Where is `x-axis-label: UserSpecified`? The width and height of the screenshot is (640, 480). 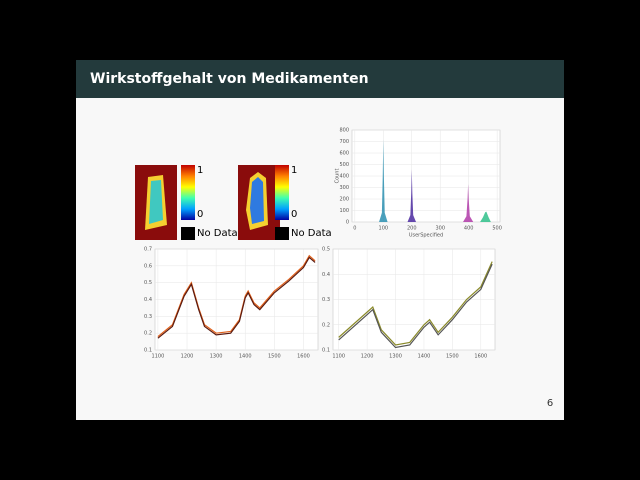
x-axis-label: UserSpecified is located at coordinates (426, 236).